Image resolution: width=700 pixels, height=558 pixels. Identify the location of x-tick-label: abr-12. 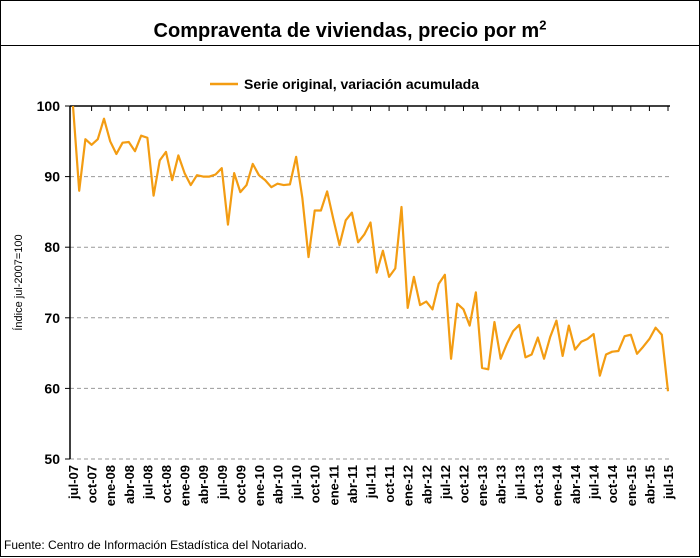
(426, 484).